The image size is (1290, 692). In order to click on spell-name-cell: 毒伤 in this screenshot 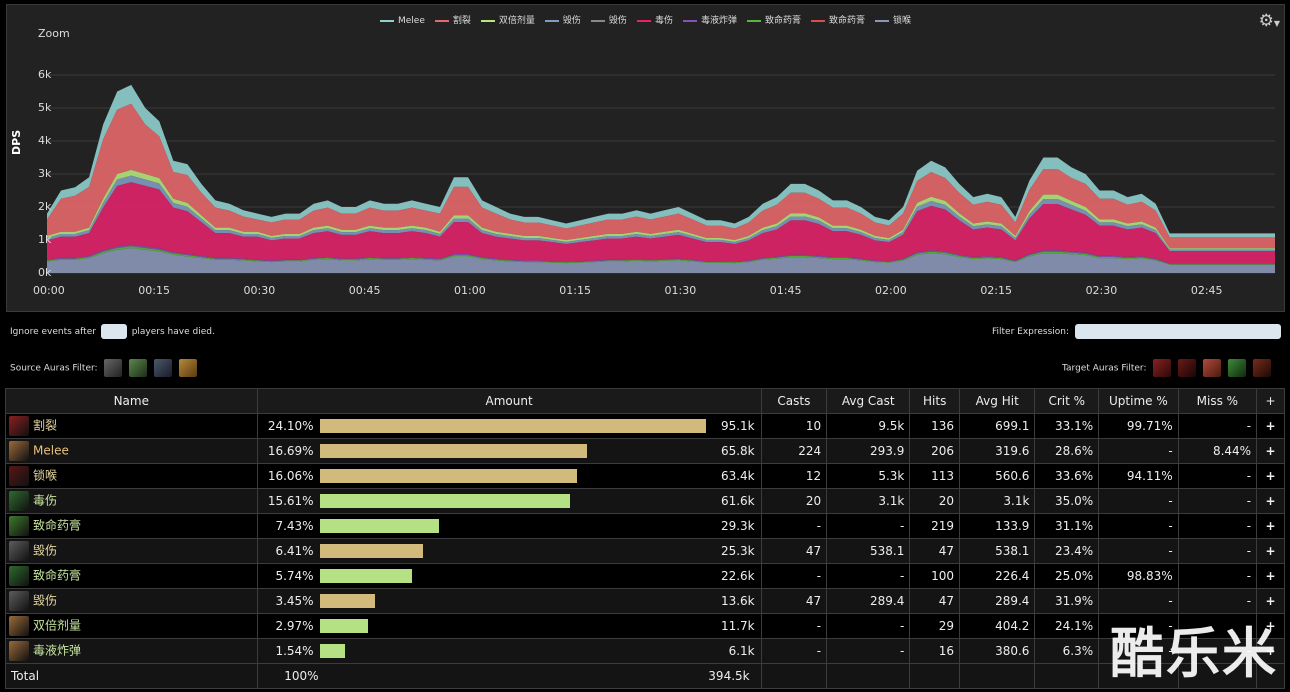, I will do `click(131, 501)`.